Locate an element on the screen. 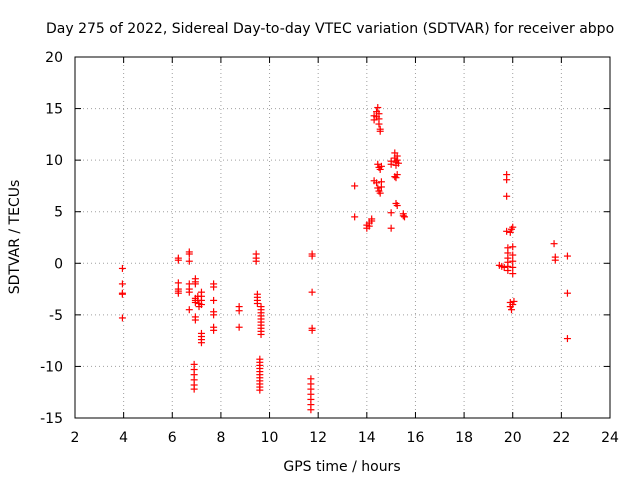 The image size is (640, 480). y-tick-labels: -15 -10 -5 0 5 10 15 20 is located at coordinates (51, 238).